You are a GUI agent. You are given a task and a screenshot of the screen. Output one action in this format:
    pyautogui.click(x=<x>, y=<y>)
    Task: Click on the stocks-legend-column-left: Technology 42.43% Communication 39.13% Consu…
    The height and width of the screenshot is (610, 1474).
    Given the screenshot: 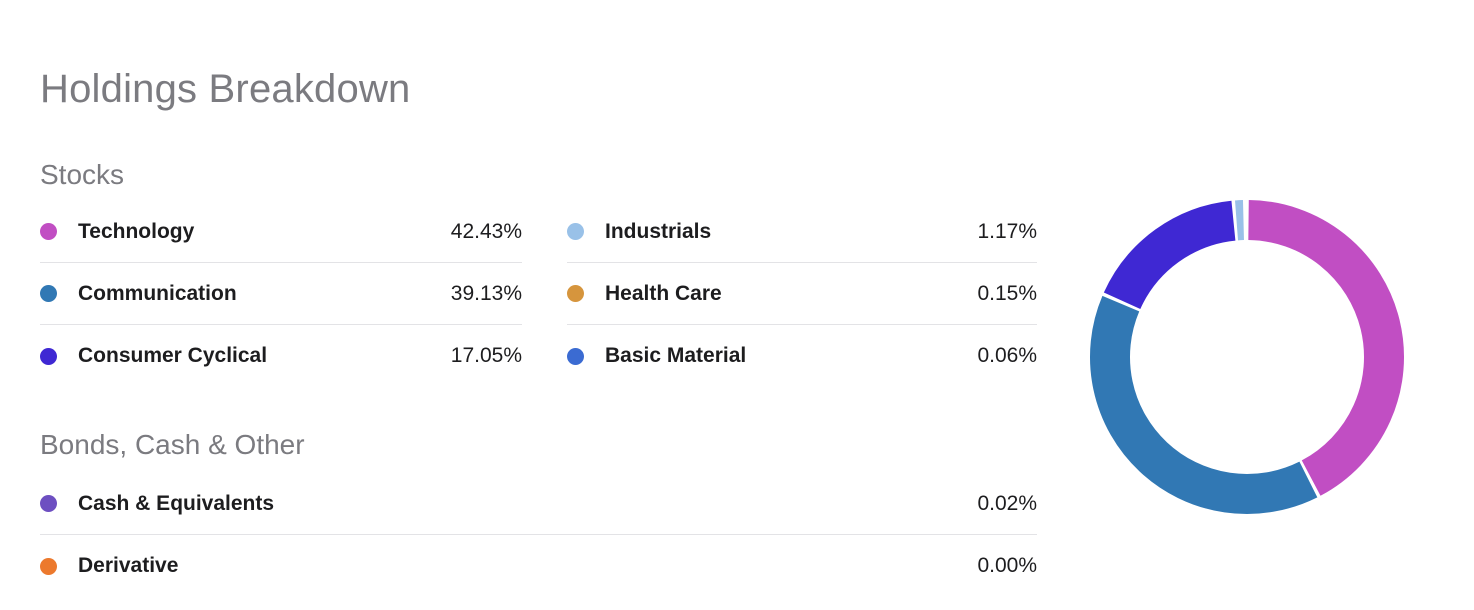 What is the action you would take?
    pyautogui.click(x=281, y=294)
    